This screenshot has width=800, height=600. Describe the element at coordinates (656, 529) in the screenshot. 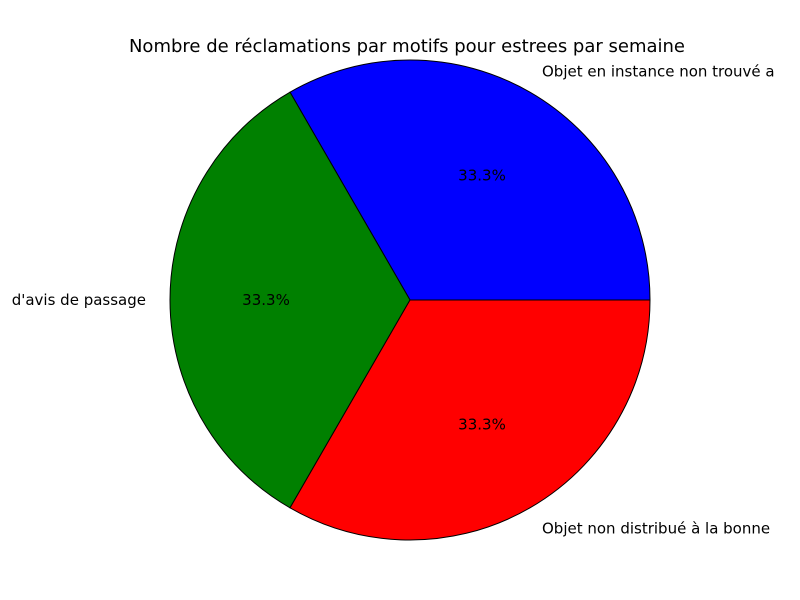

I see `pie-slice-label-2: Objet non distribué à la bonne` at that location.